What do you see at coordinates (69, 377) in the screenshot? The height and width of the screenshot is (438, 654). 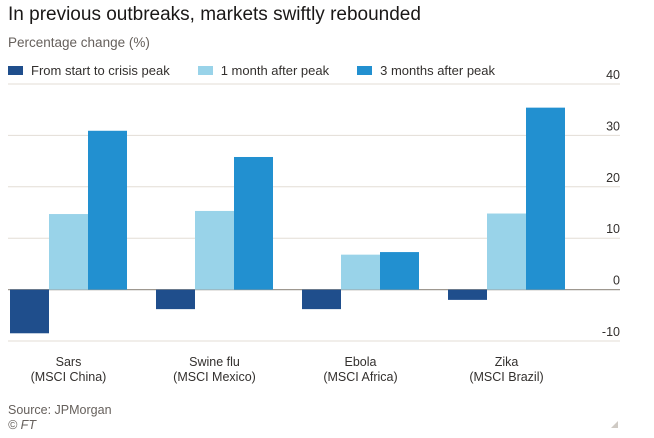 I see `x-category-sublabel: (MSCI China)` at bounding box center [69, 377].